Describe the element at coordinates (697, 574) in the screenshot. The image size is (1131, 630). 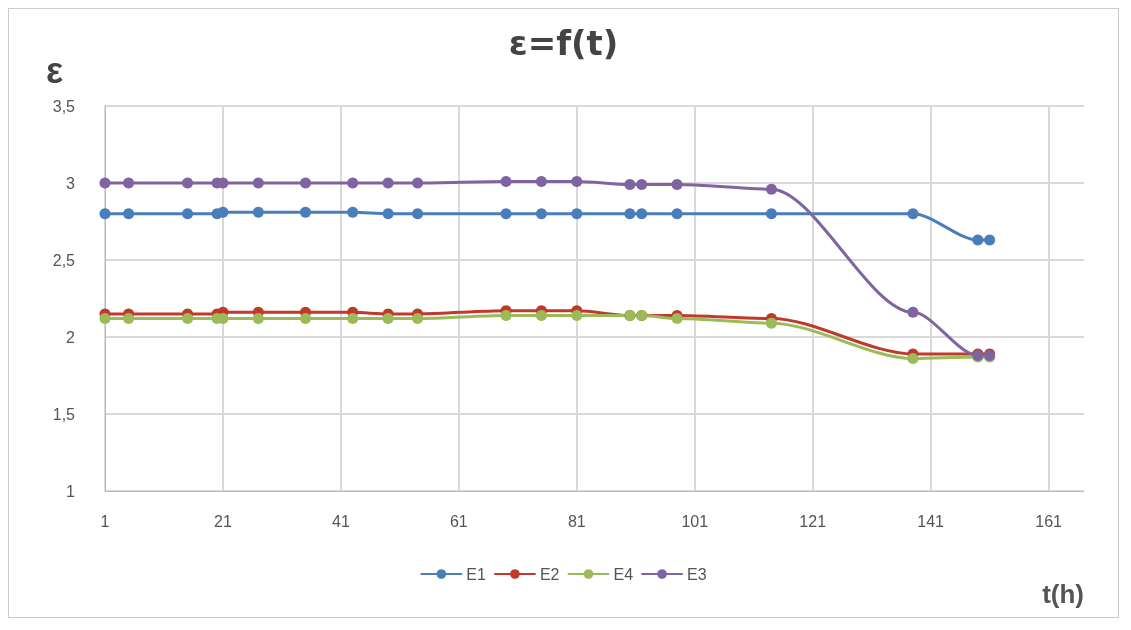
I see `legend-label: E3` at that location.